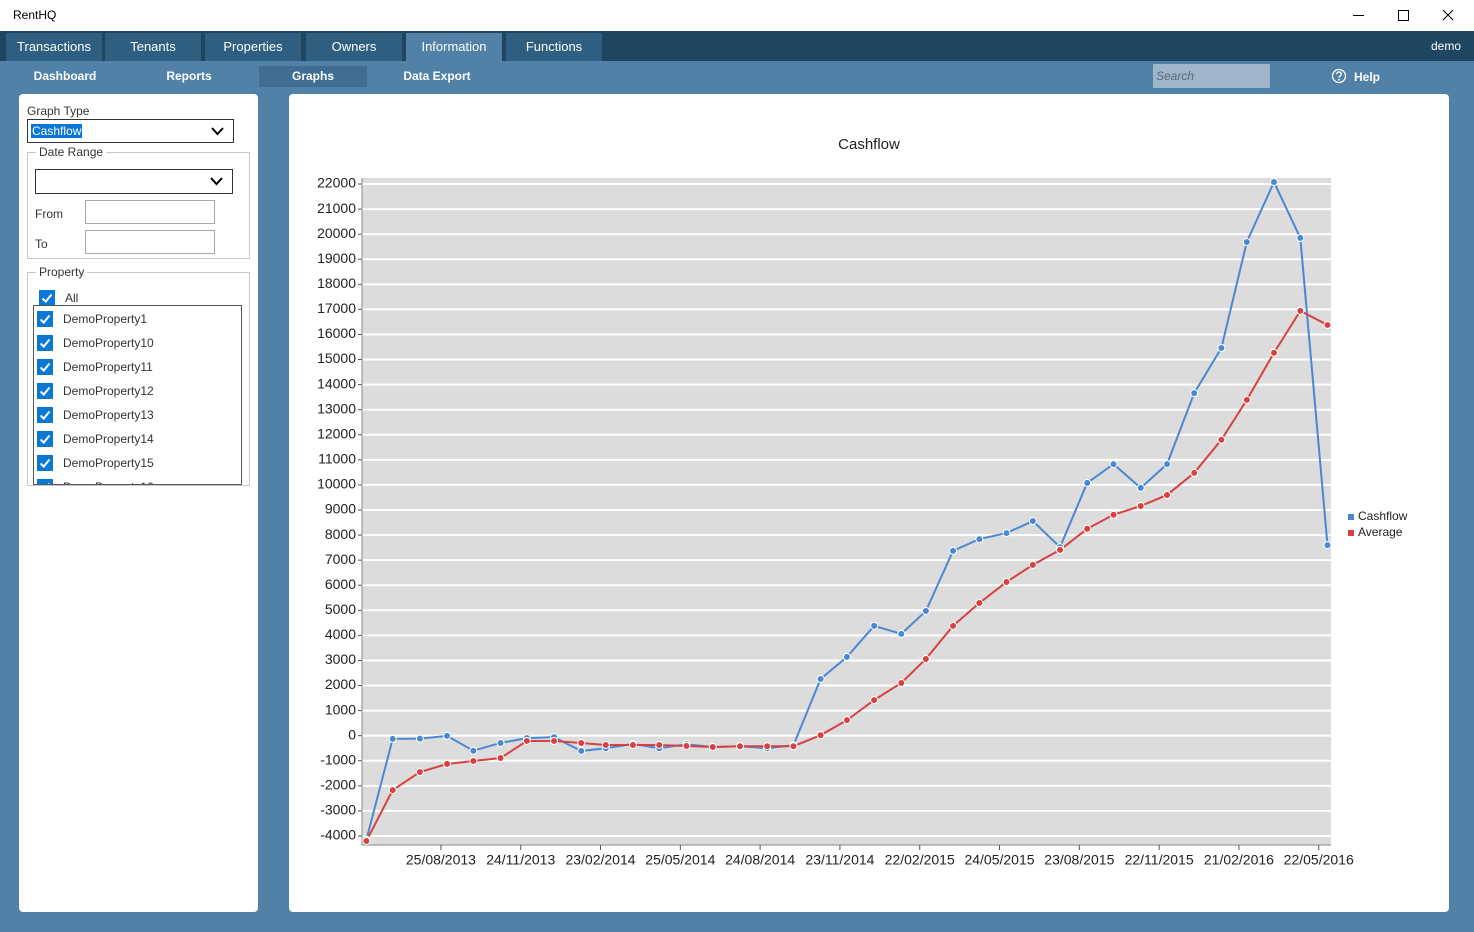 The height and width of the screenshot is (932, 1474). What do you see at coordinates (130, 131) in the screenshot?
I see `graph-type-combo: Cashflow` at bounding box center [130, 131].